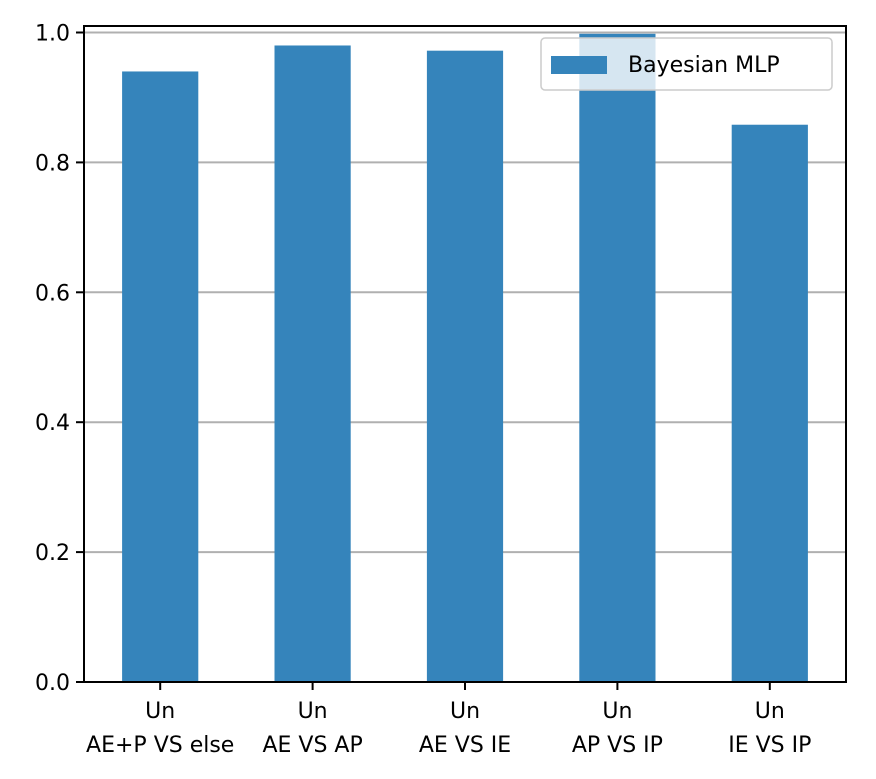 This screenshot has height=779, width=876. What do you see at coordinates (160, 745) in the screenshot?
I see `x-tick-label: AE+P VS else` at bounding box center [160, 745].